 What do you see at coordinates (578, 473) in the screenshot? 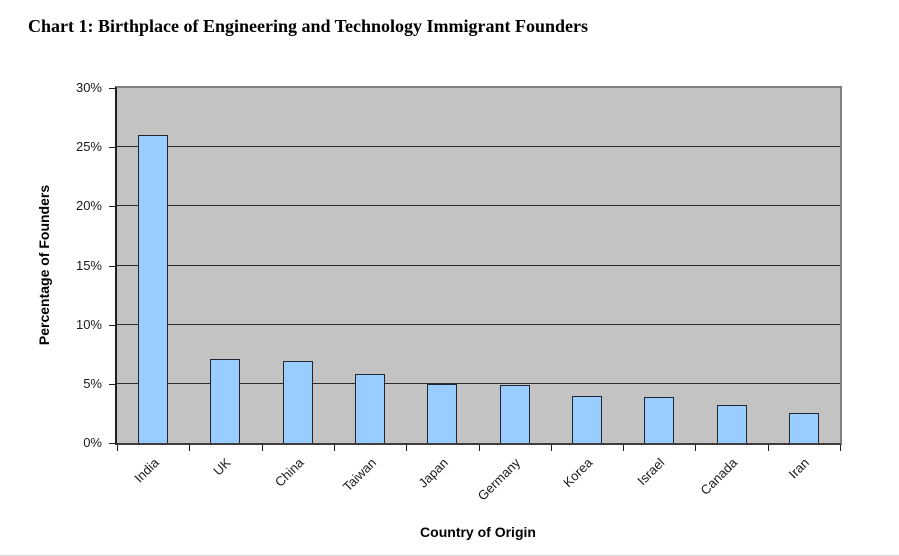
I see `x-cat-label-korea: Korea` at bounding box center [578, 473].